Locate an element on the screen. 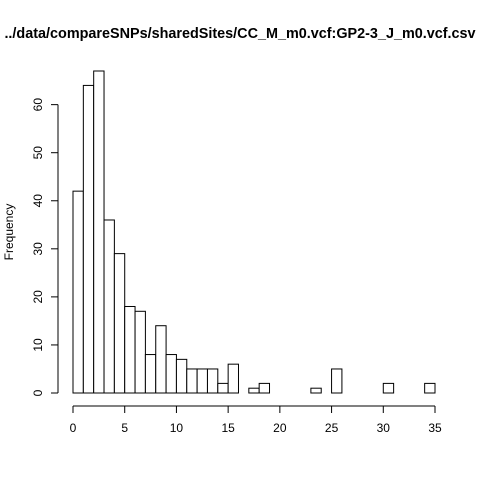 This screenshot has height=480, width=480. y-tick-label: 20 is located at coordinates (38, 297).